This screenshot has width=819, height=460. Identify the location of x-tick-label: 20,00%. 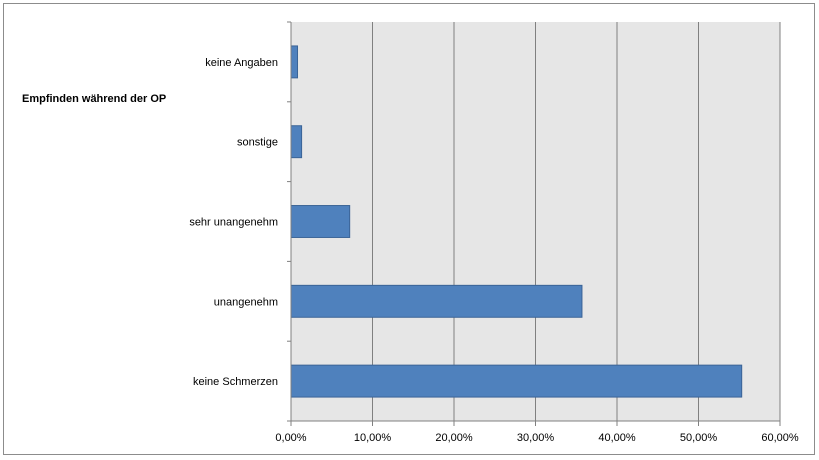
(454, 438).